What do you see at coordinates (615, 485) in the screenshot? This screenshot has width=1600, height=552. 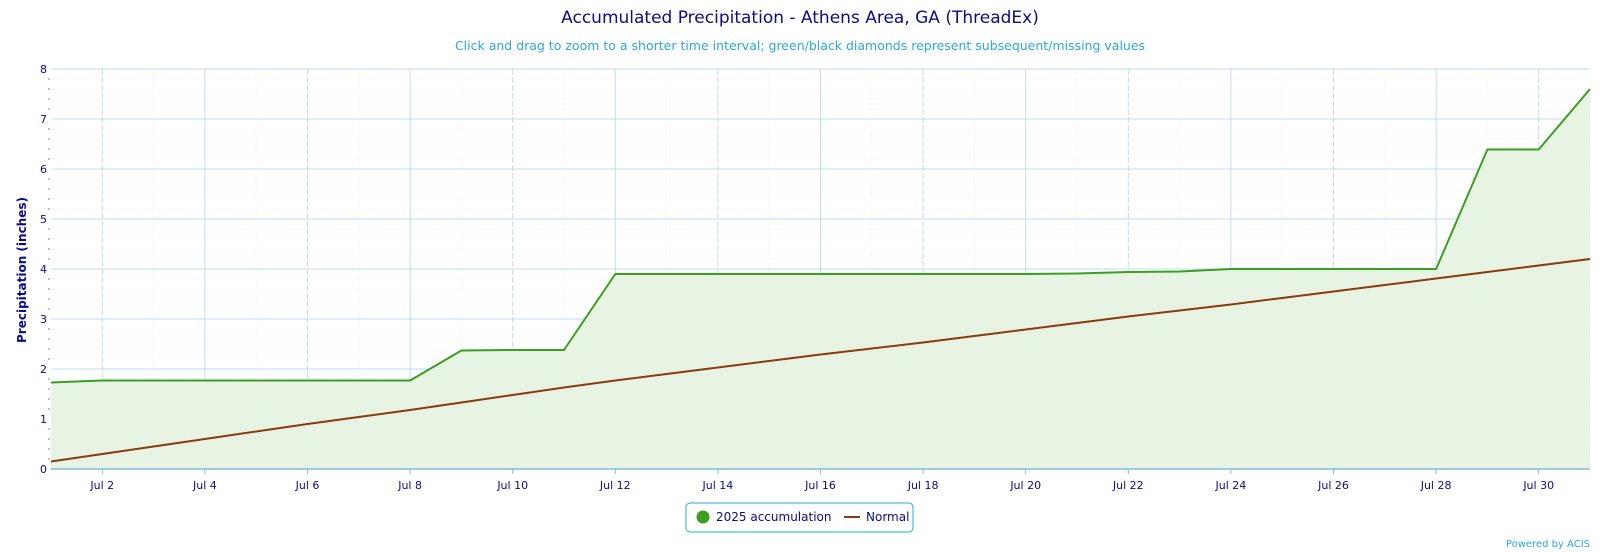 I see `x-tick-label: Jul 12` at bounding box center [615, 485].